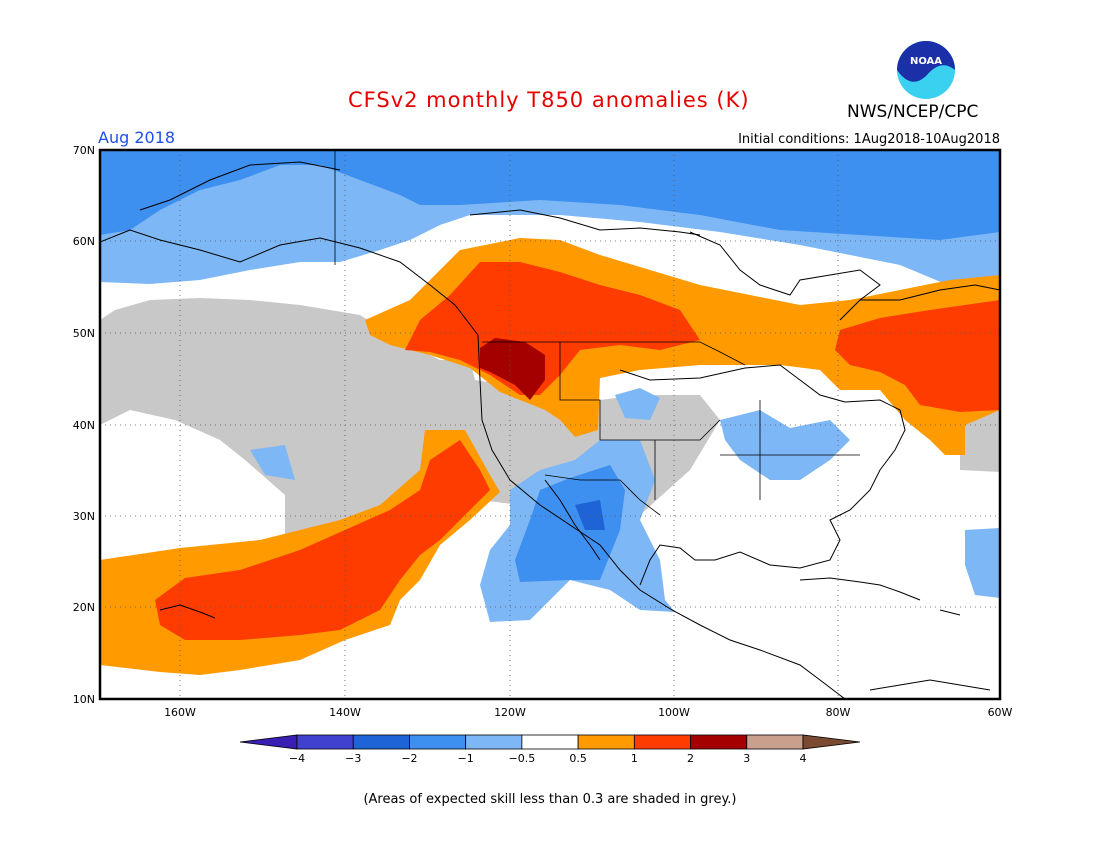 This screenshot has width=1100, height=850. I want to click on colorbar-tick-label: 2, so click(690, 758).